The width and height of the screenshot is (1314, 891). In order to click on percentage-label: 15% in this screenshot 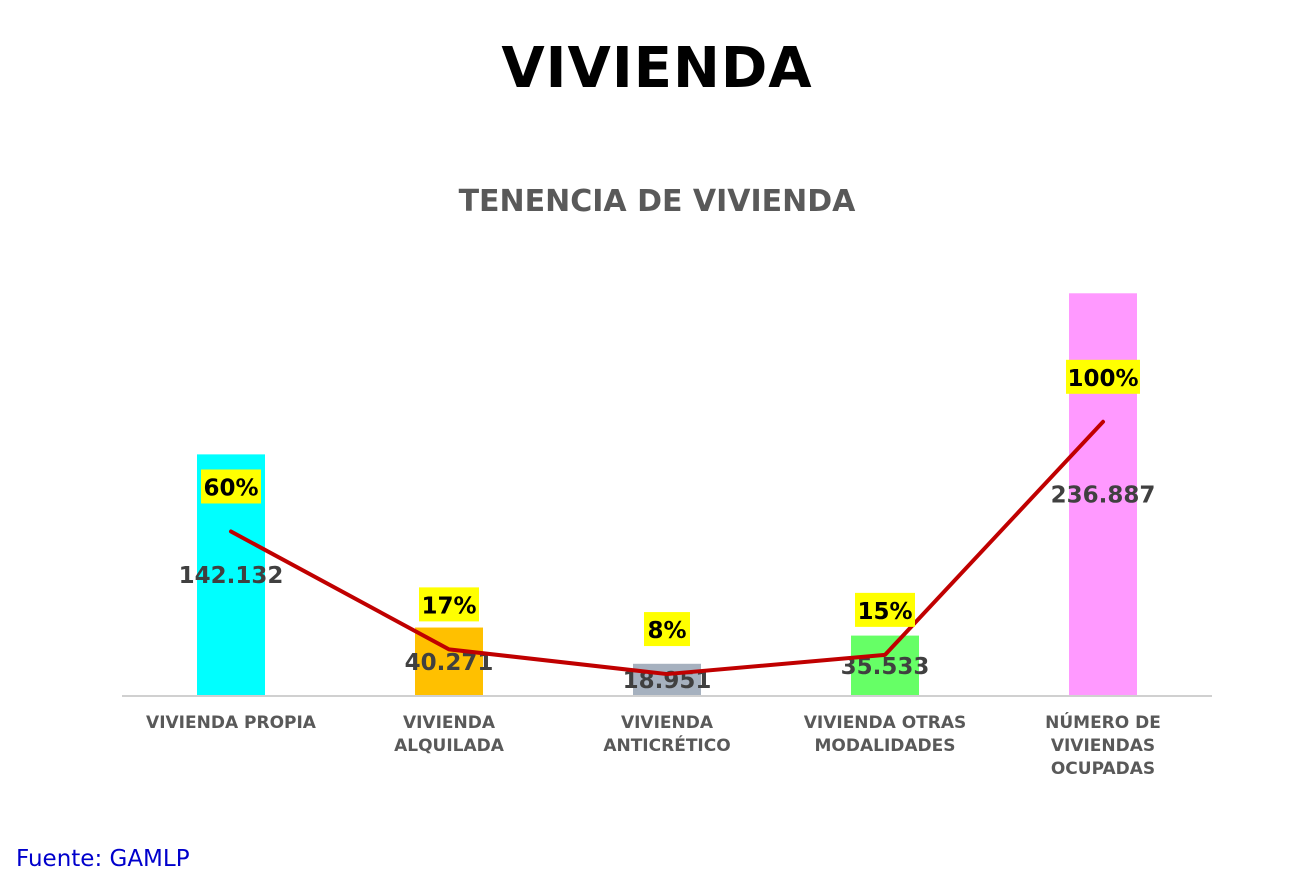, I will do `click(884, 612)`.